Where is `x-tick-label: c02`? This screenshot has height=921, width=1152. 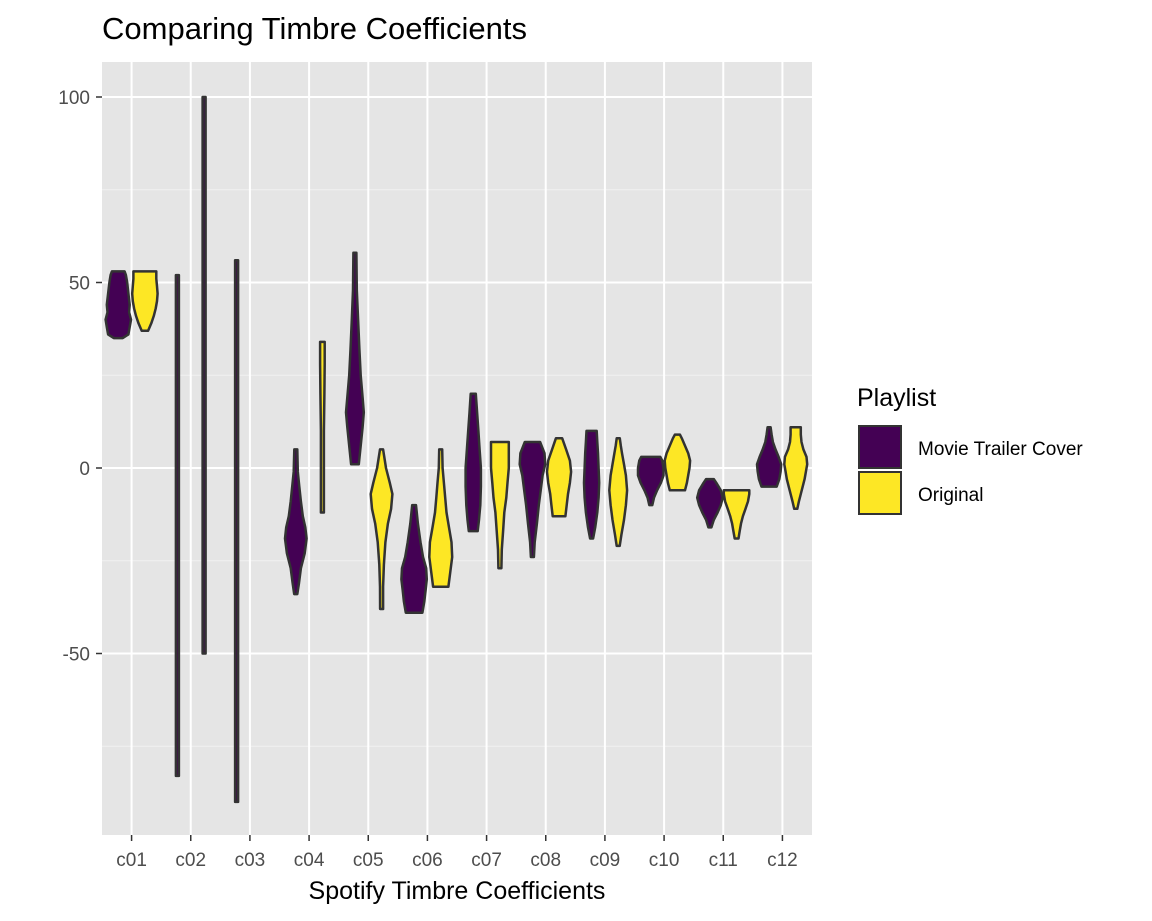
x-tick-label: c02 is located at coordinates (190, 860).